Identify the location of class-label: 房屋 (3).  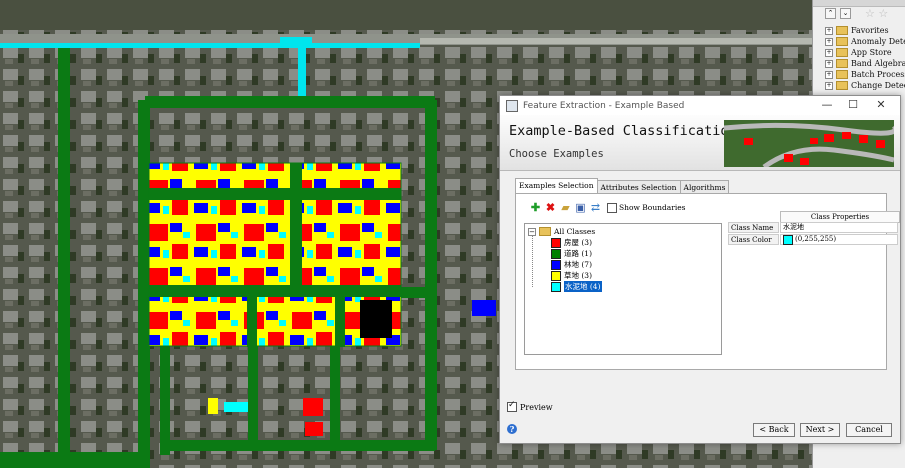
(578, 242).